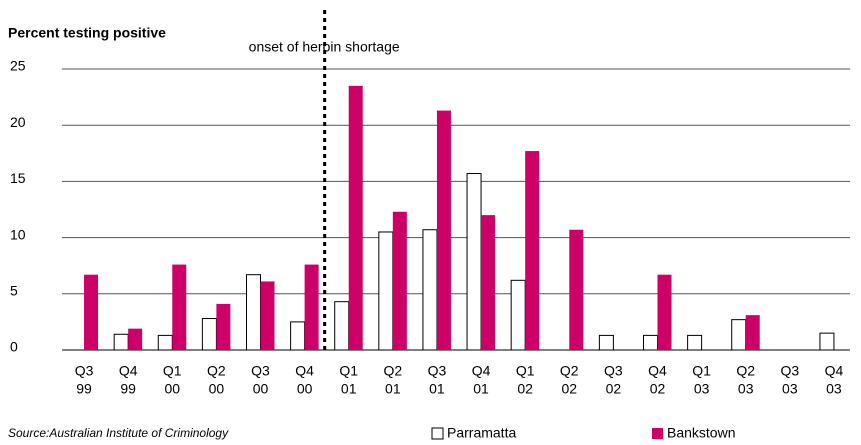 The height and width of the screenshot is (445, 861). I want to click on legend-label: Parramatta, so click(481, 433).